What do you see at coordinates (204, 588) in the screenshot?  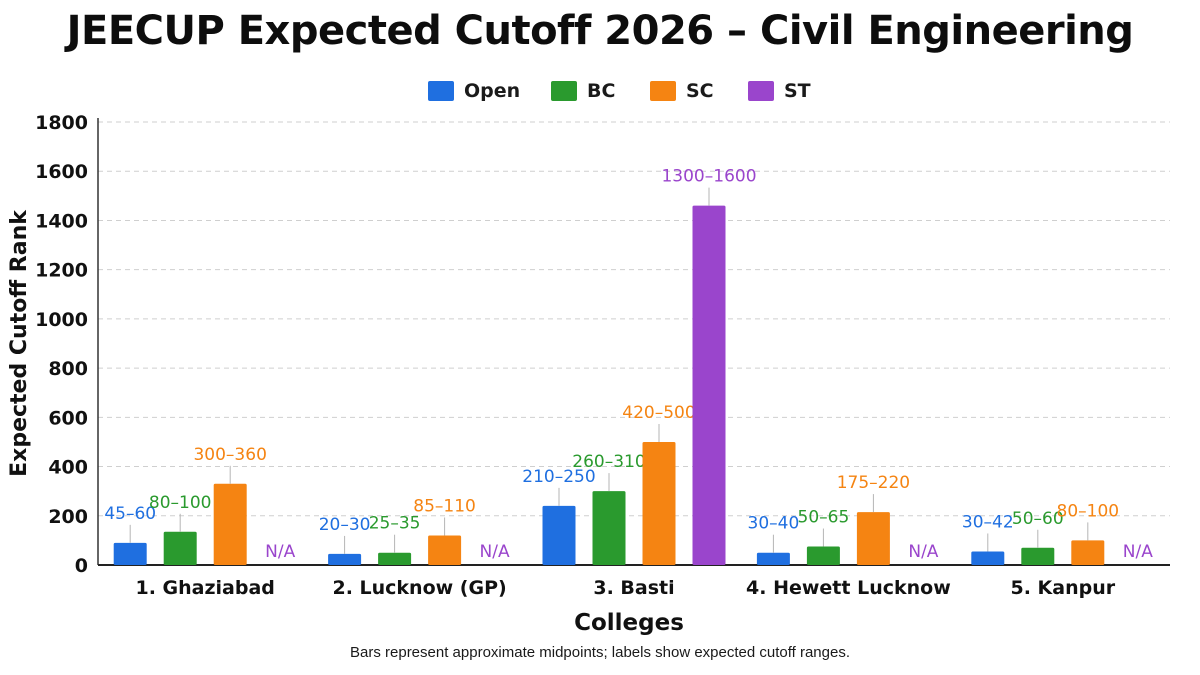 I see `x-tick-label: 1. Ghaziabad` at bounding box center [204, 588].